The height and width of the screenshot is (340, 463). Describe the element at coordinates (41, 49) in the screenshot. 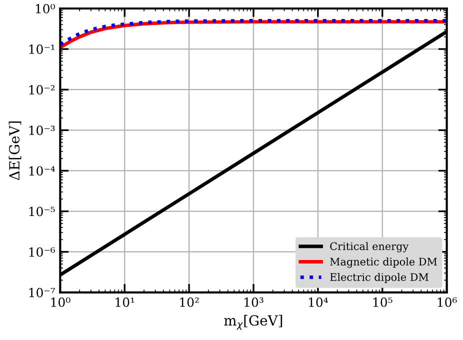

I see `y-tick-label: 10⁻¹` at that location.